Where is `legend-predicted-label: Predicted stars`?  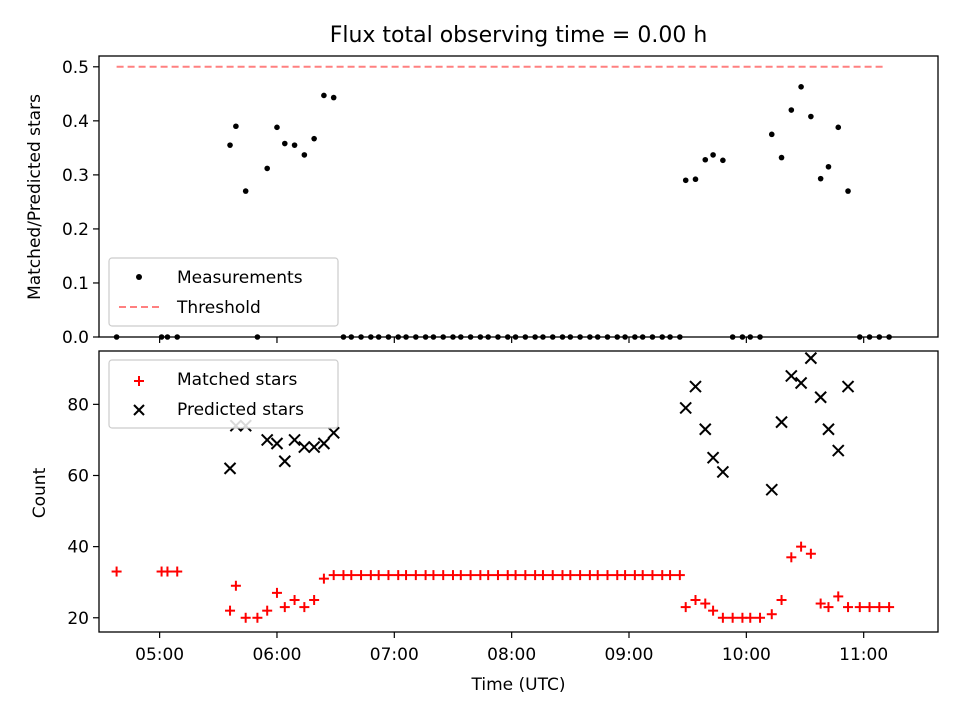 legend-predicted-label: Predicted stars is located at coordinates (240, 410).